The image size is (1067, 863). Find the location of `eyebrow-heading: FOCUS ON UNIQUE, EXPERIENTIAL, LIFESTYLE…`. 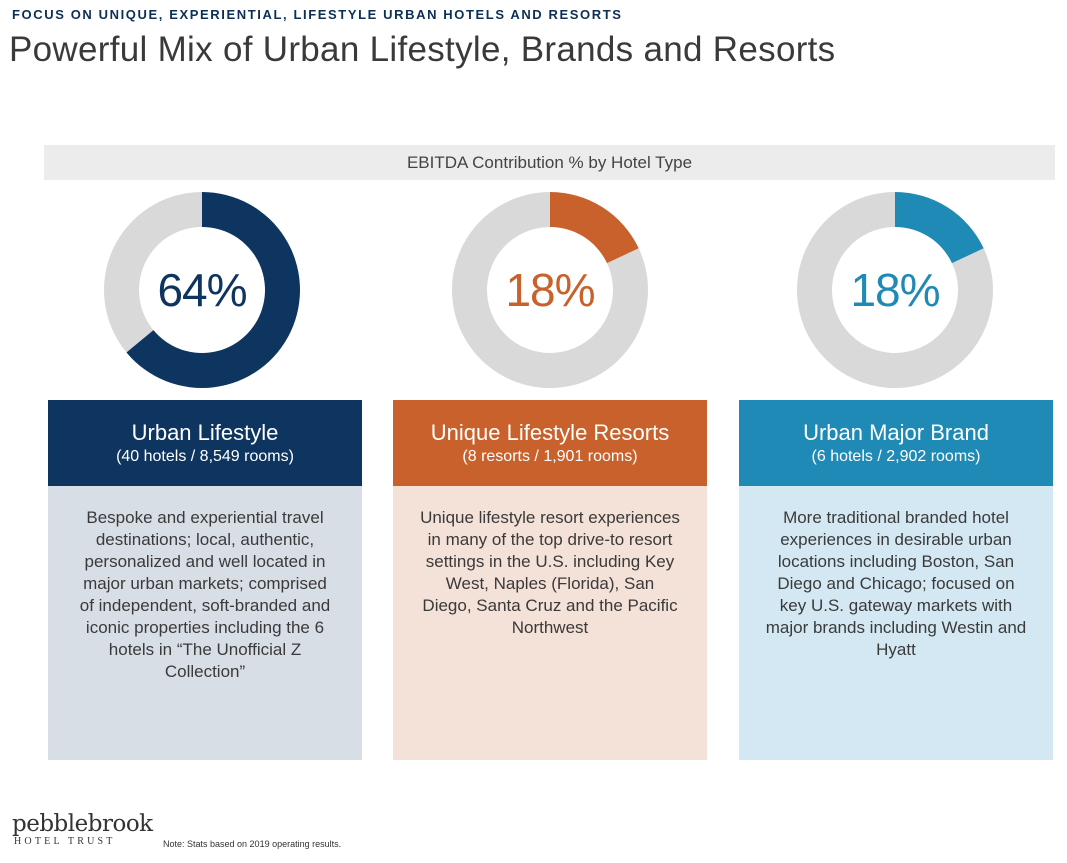

eyebrow-heading: FOCUS ON UNIQUE, EXPERIENTIAL, LIFESTYLE… is located at coordinates (317, 14).